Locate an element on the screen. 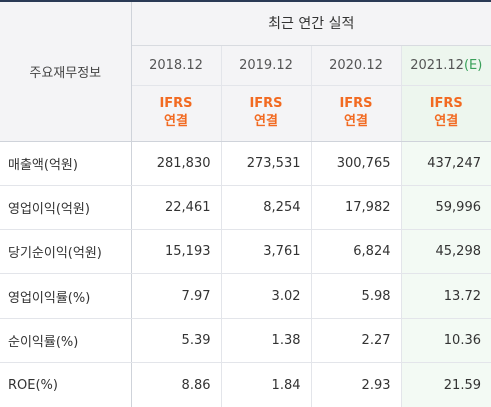  table-cell: 22,461 is located at coordinates (176, 208).